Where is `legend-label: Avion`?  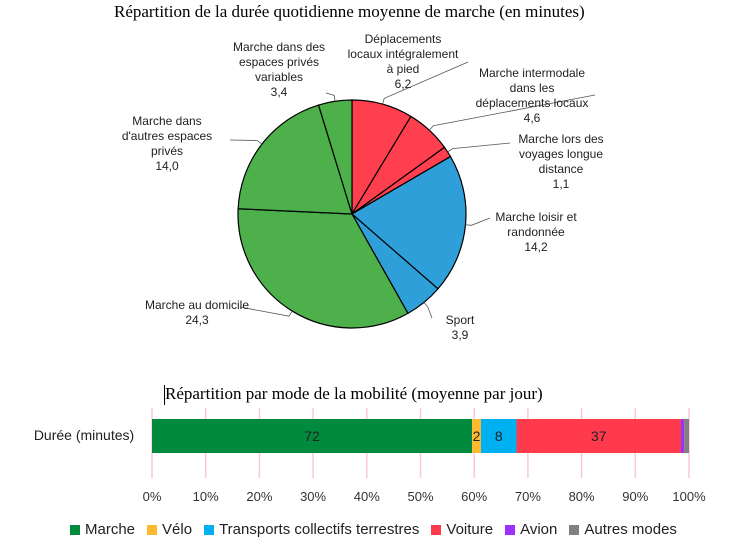 legend-label: Avion is located at coordinates (539, 529).